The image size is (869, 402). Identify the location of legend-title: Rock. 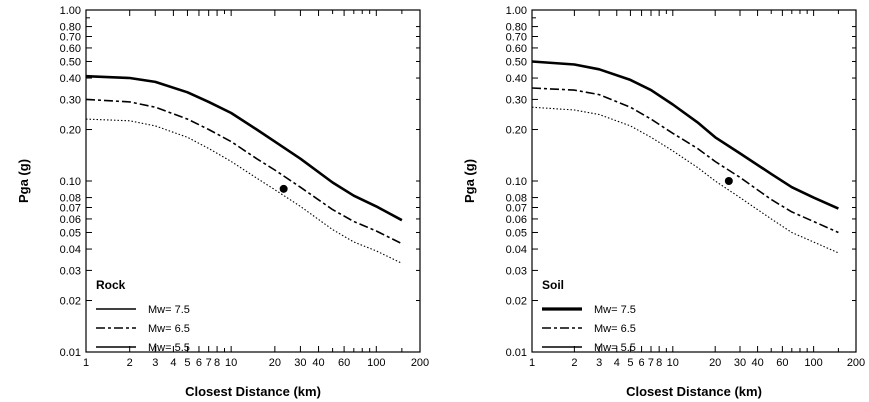
(111, 285).